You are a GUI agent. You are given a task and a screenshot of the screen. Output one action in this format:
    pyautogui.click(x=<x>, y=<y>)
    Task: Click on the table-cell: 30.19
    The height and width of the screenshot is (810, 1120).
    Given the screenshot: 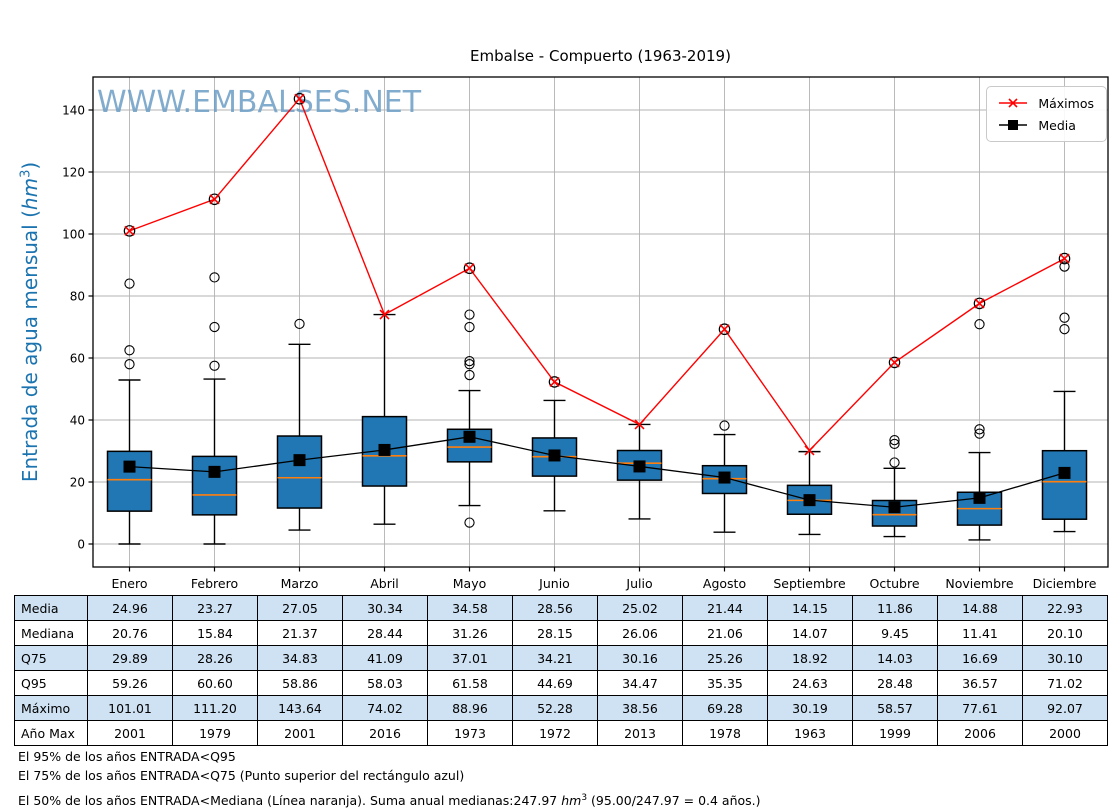 What is the action you would take?
    pyautogui.click(x=810, y=708)
    